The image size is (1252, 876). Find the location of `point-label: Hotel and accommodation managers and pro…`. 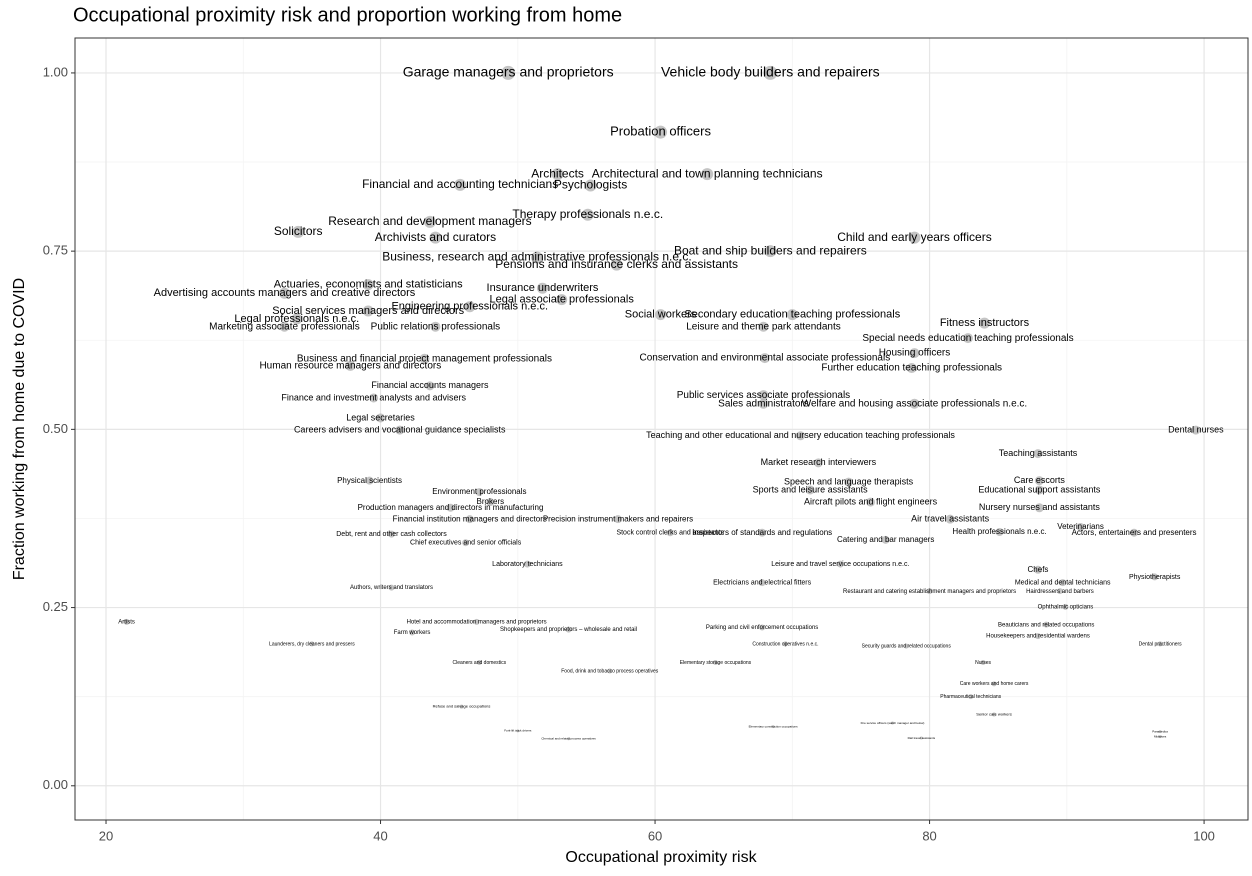

point-label: Hotel and accommodation managers and pro… is located at coordinates (477, 622).